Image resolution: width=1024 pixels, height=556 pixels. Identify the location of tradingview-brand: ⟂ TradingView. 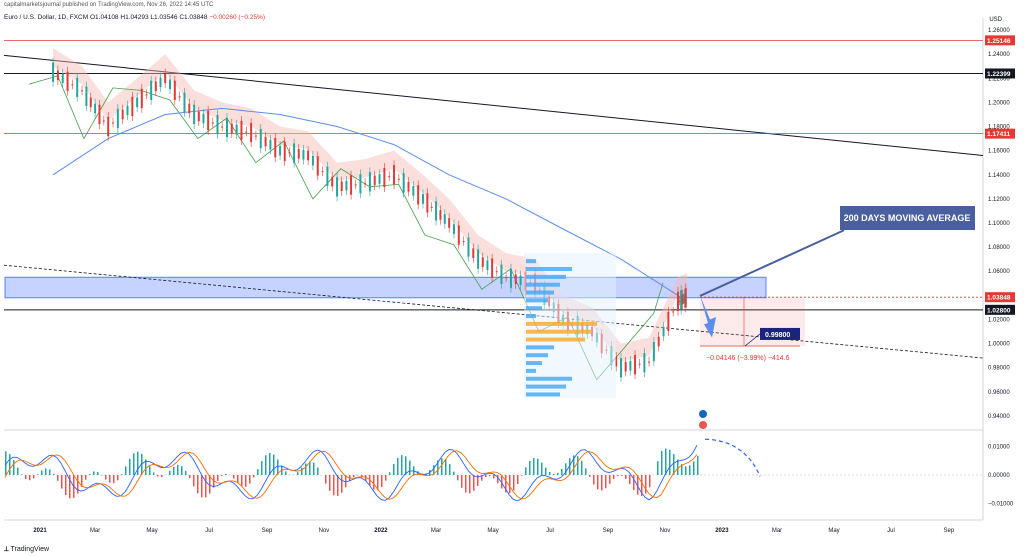
(26, 550).